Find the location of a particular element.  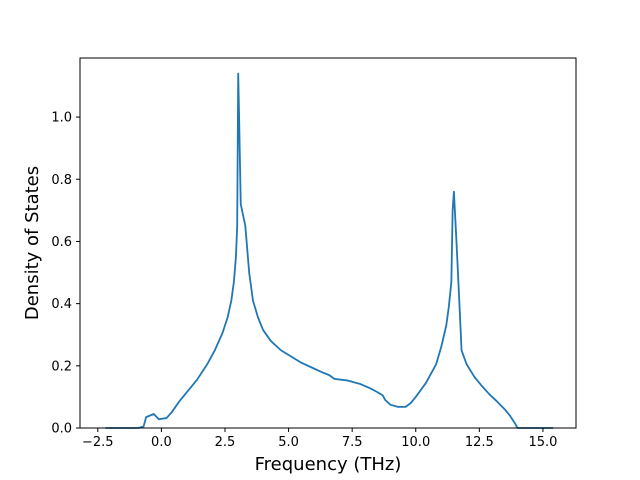

x-tick-label: 0.0 is located at coordinates (161, 442).